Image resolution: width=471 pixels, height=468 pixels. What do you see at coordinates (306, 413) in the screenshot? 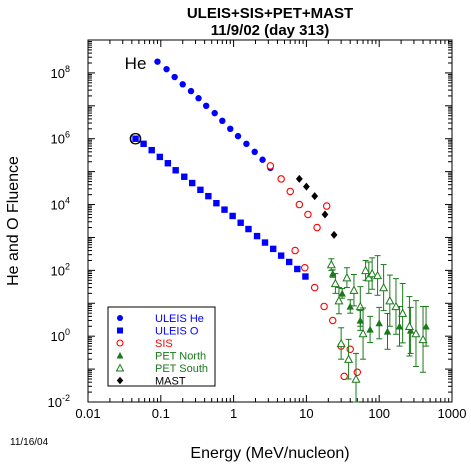
I see `x-tick-label: 10` at bounding box center [306, 413].